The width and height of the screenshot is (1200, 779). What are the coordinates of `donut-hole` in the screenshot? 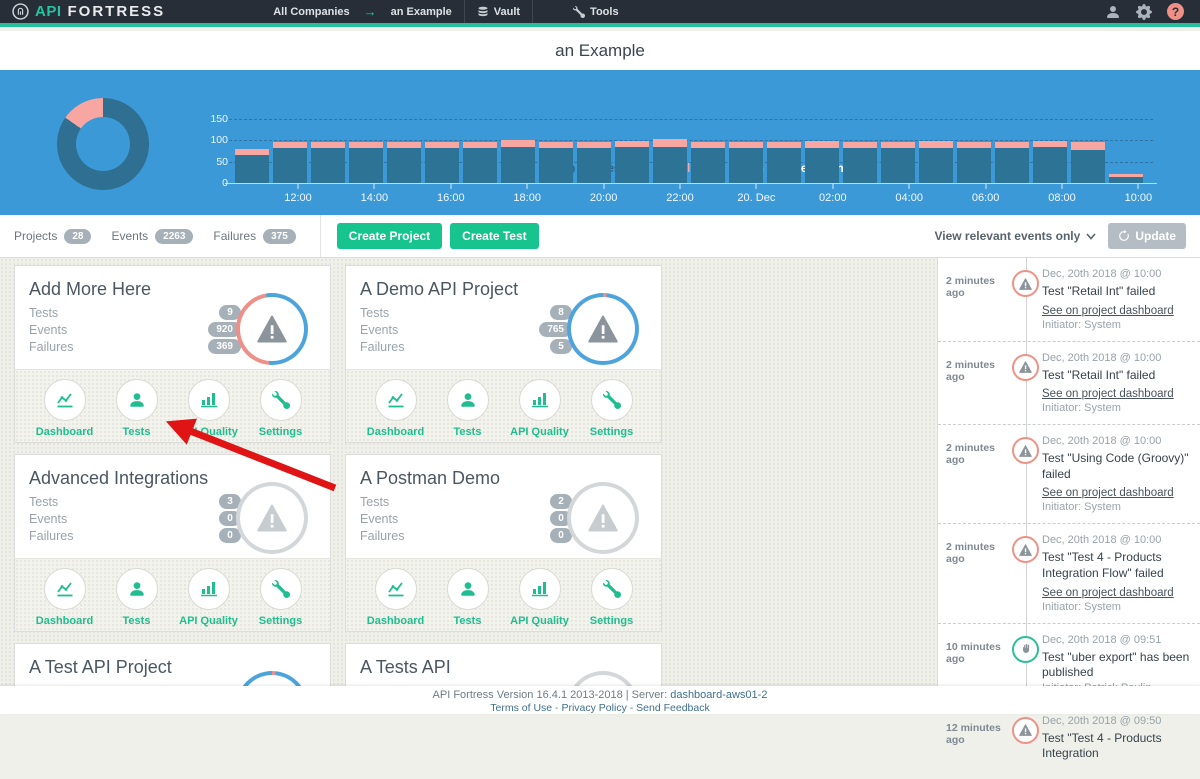 It's located at (103, 144).